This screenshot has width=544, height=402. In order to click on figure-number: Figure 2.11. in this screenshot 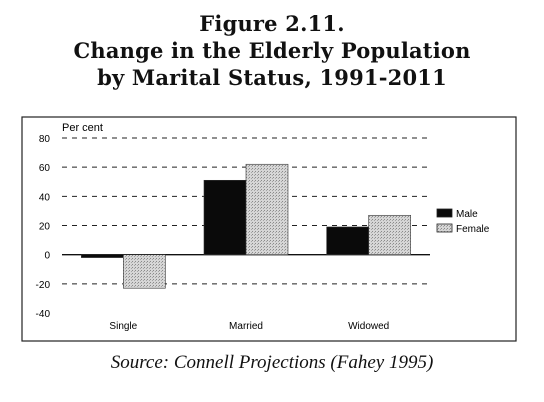, I will do `click(272, 23)`.